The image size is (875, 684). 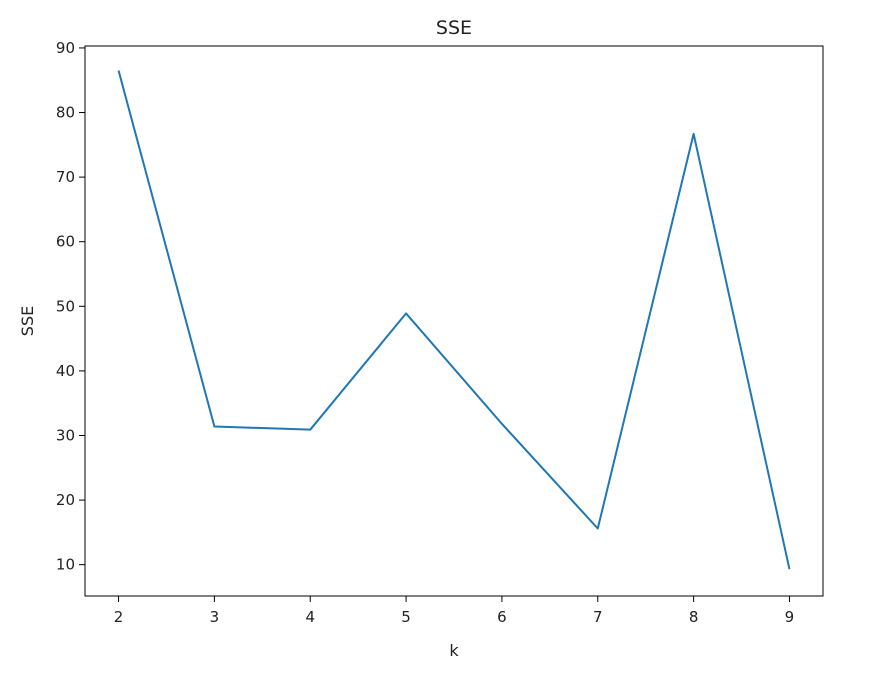 What do you see at coordinates (65, 565) in the screenshot?
I see `y-tick-label: 10` at bounding box center [65, 565].